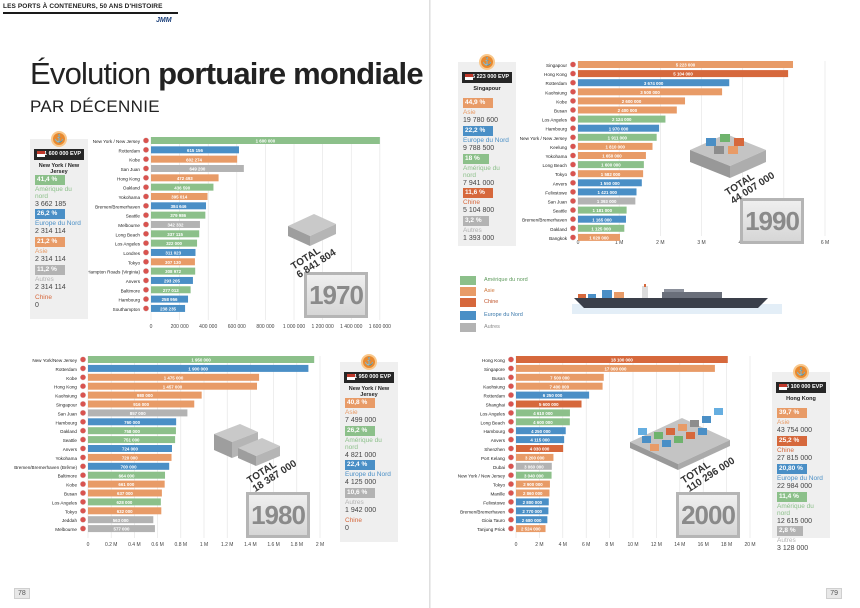 This screenshot has height=608, width=860. Describe the element at coordinates (369, 411) in the screenshot. I see `region-share: 40,8 % Asie 7 499 000` at that location.